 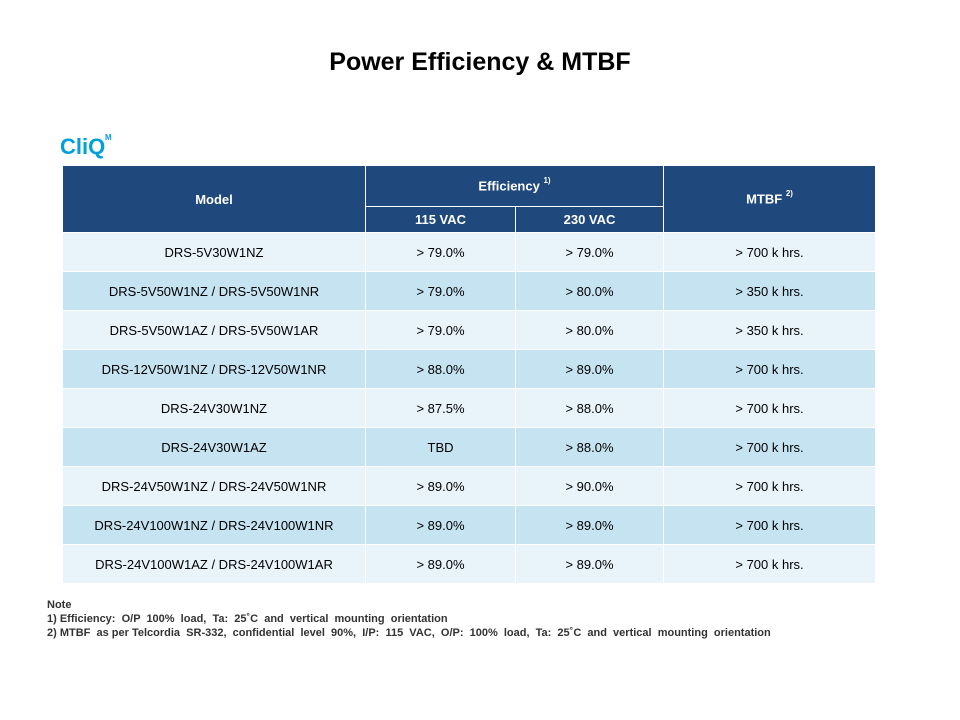 What do you see at coordinates (214, 330) in the screenshot?
I see `cell-model: DRS-5V50W1AZ / DRS-5V50W1AR` at bounding box center [214, 330].